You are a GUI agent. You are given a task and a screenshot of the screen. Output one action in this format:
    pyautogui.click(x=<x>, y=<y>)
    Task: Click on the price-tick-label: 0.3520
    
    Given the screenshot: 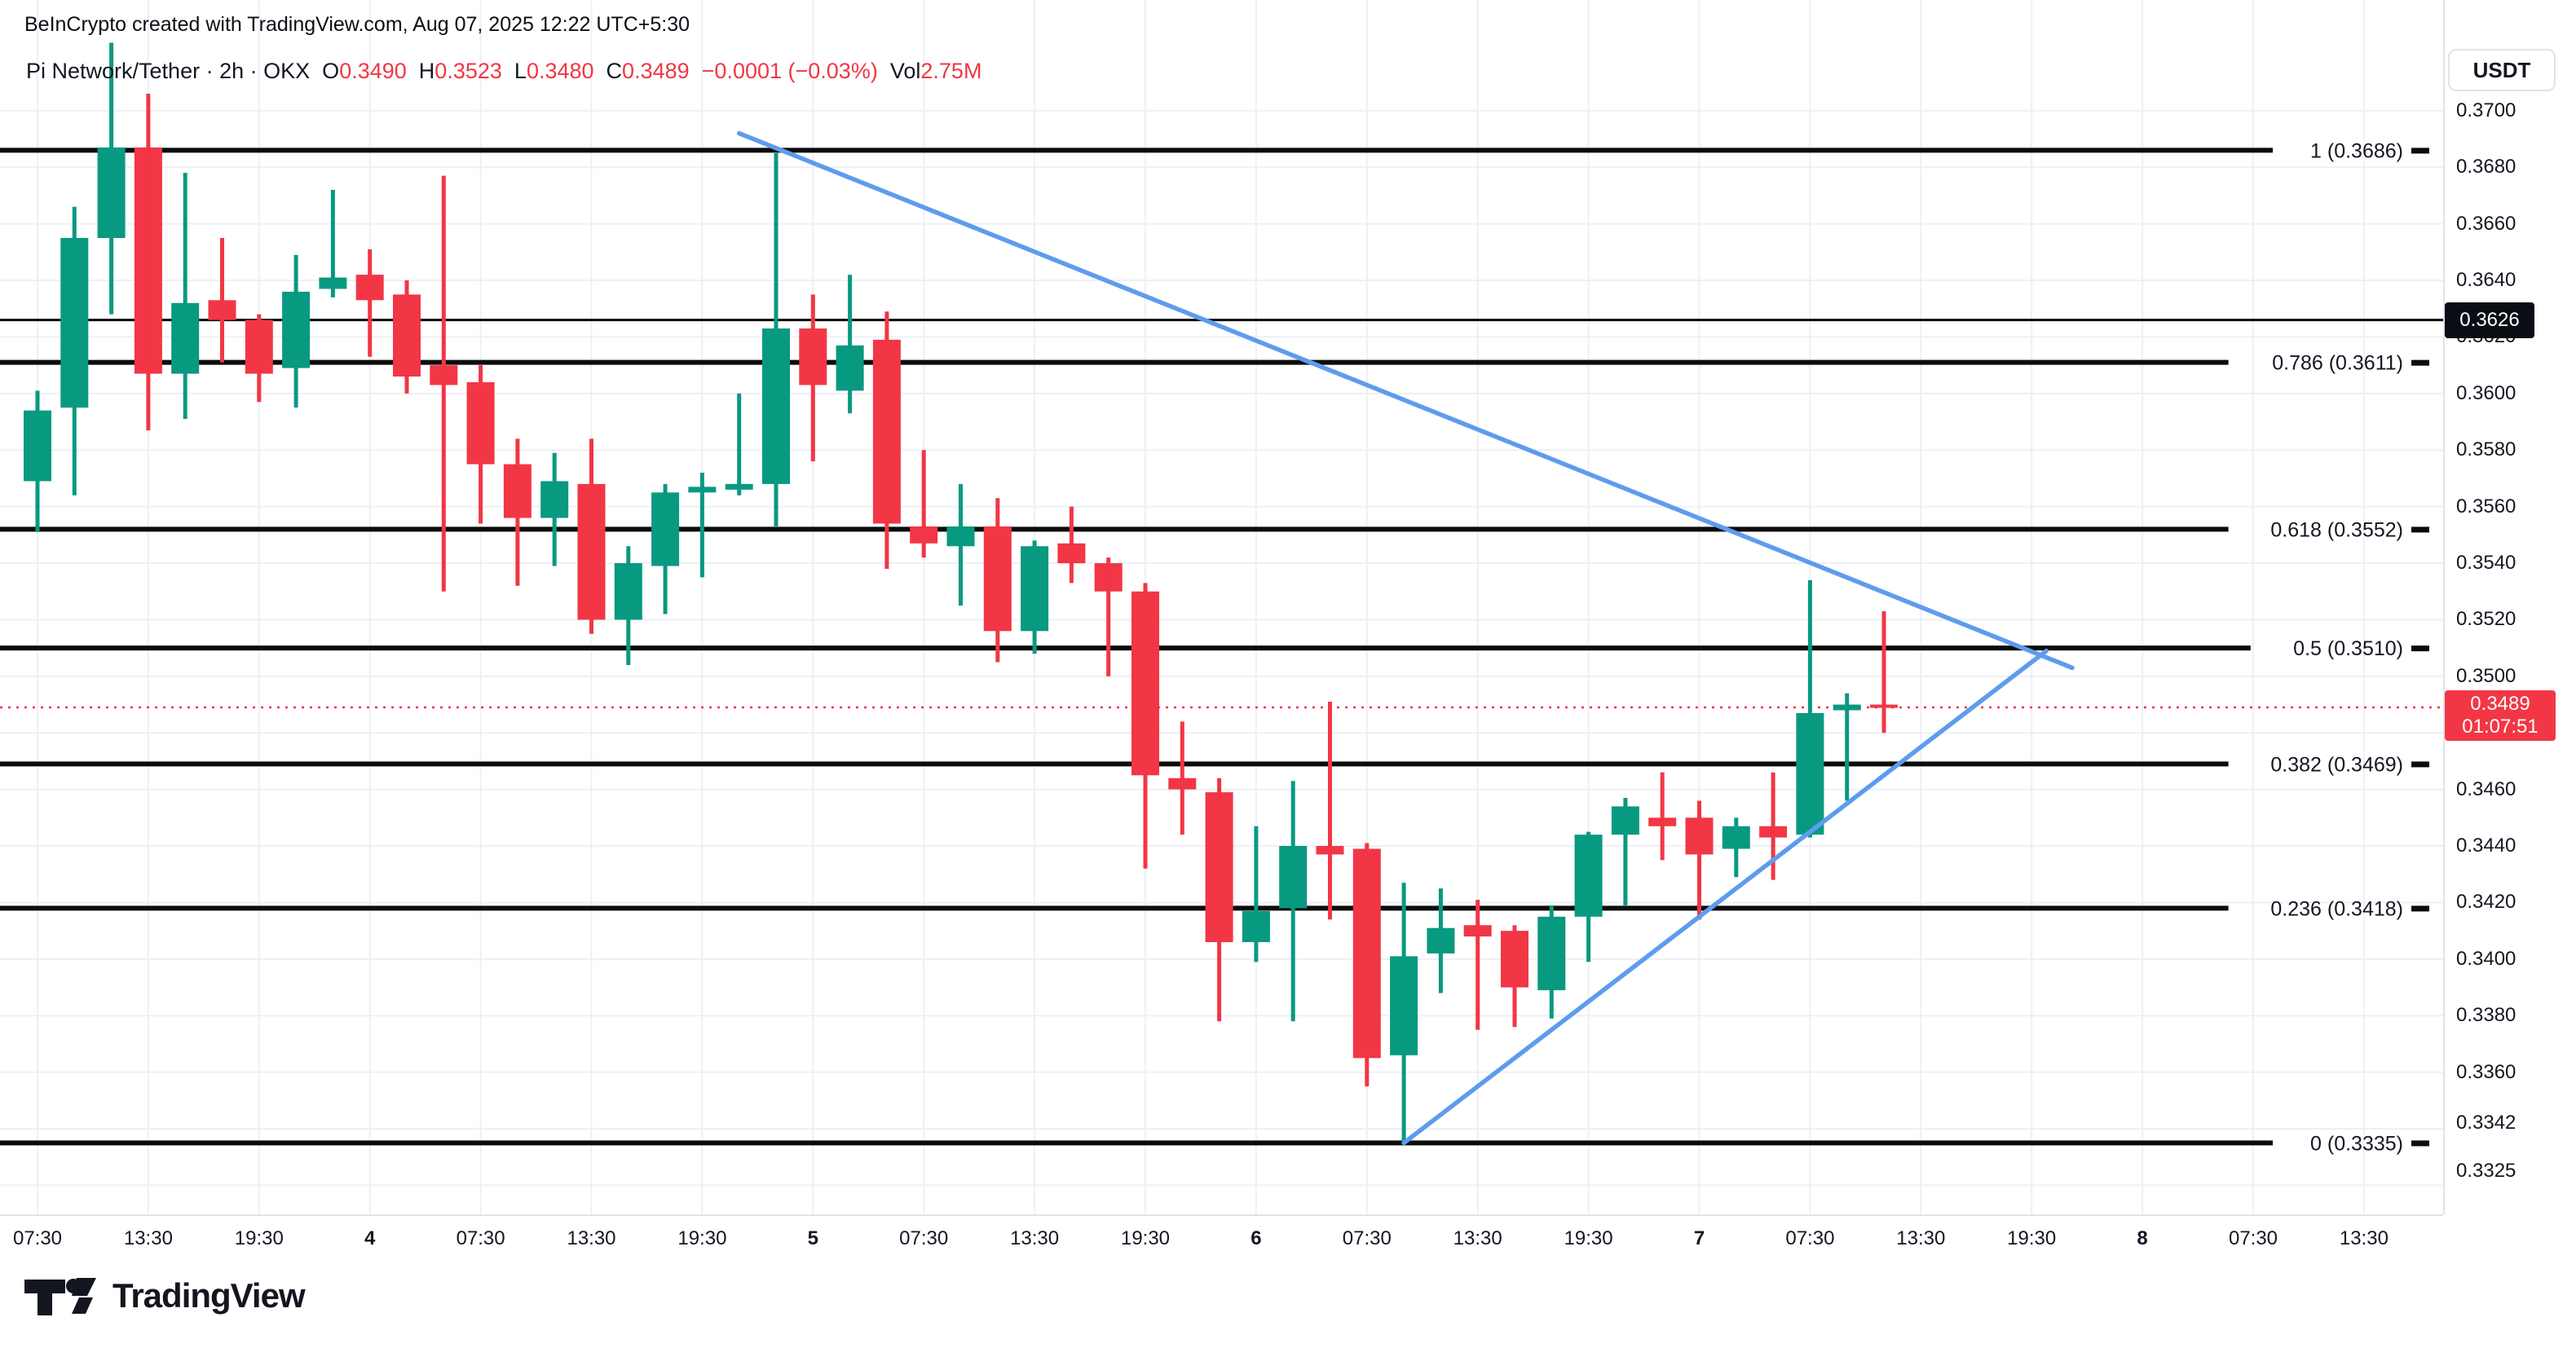 What is the action you would take?
    pyautogui.click(x=2486, y=619)
    